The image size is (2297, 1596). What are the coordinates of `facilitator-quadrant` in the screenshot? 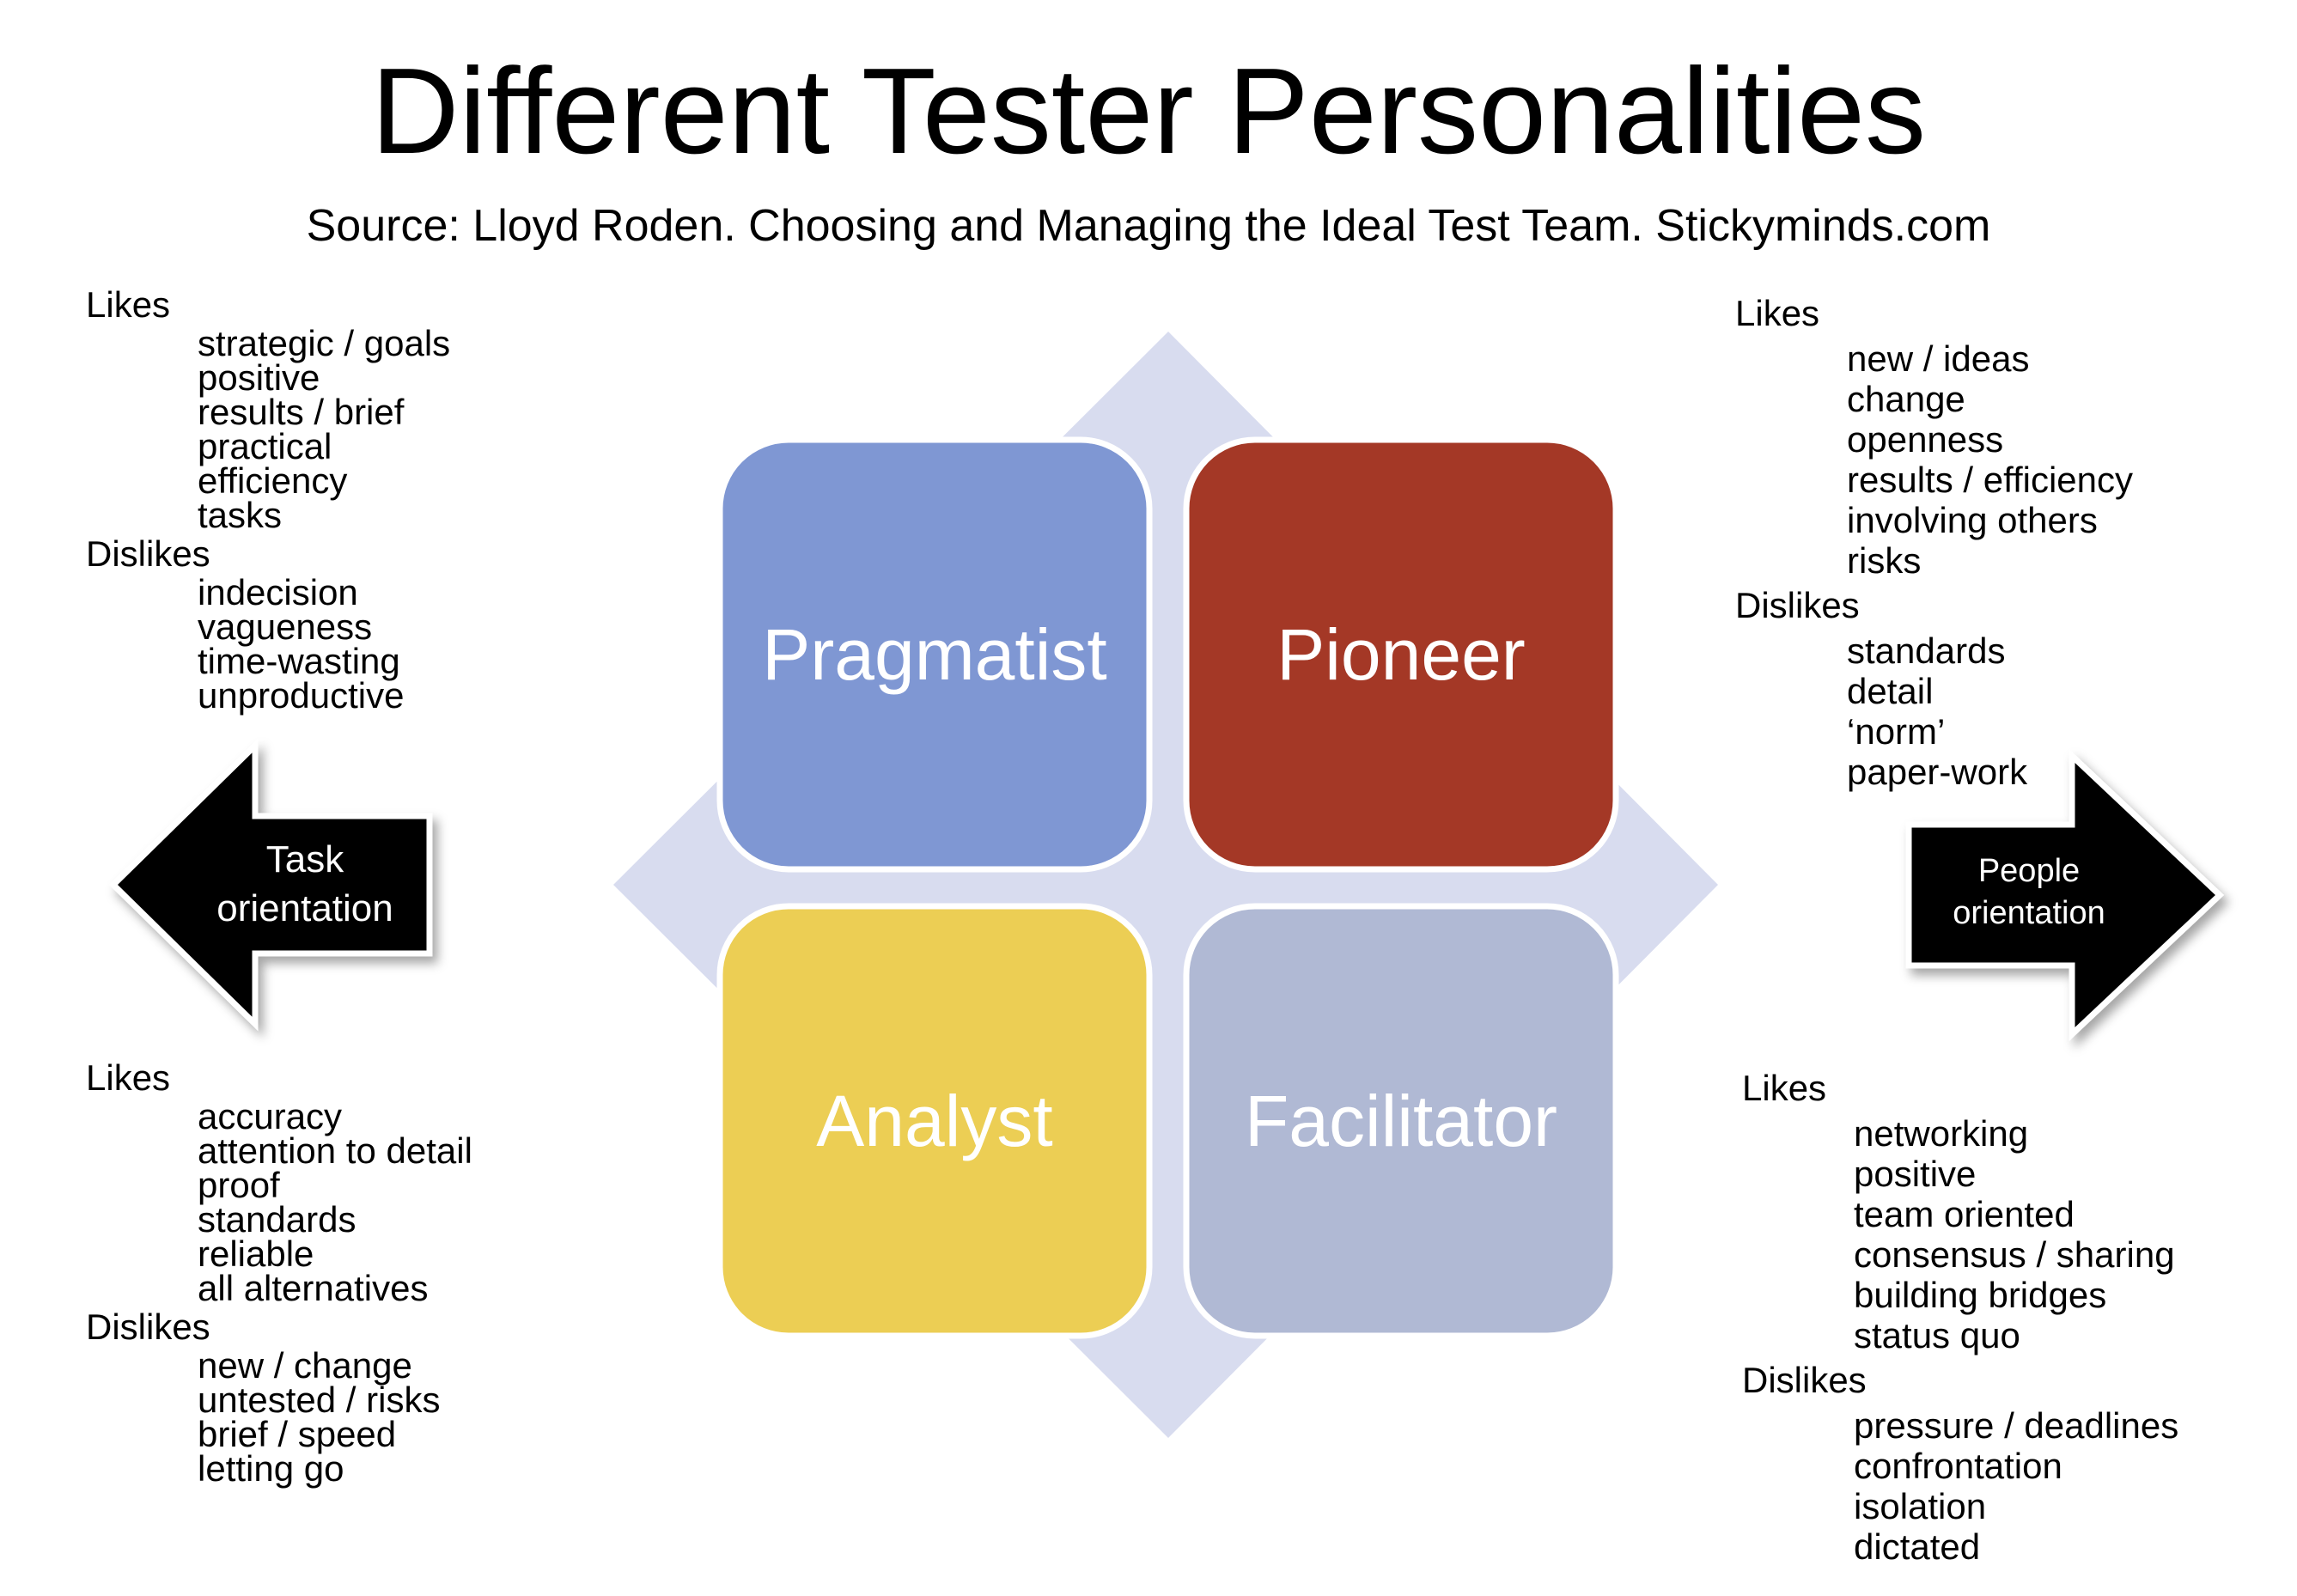 It's located at (1401, 1121).